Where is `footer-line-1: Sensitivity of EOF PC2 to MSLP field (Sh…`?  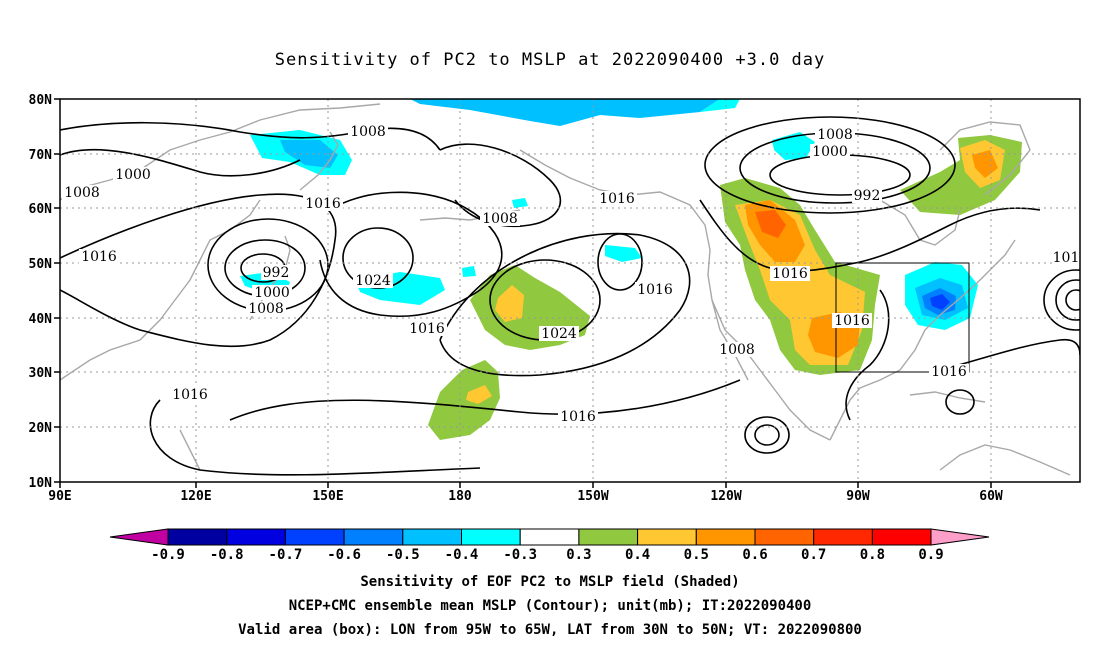
footer-line-1: Sensitivity of EOF PC2 to MSLP field (Sh… is located at coordinates (550, 582).